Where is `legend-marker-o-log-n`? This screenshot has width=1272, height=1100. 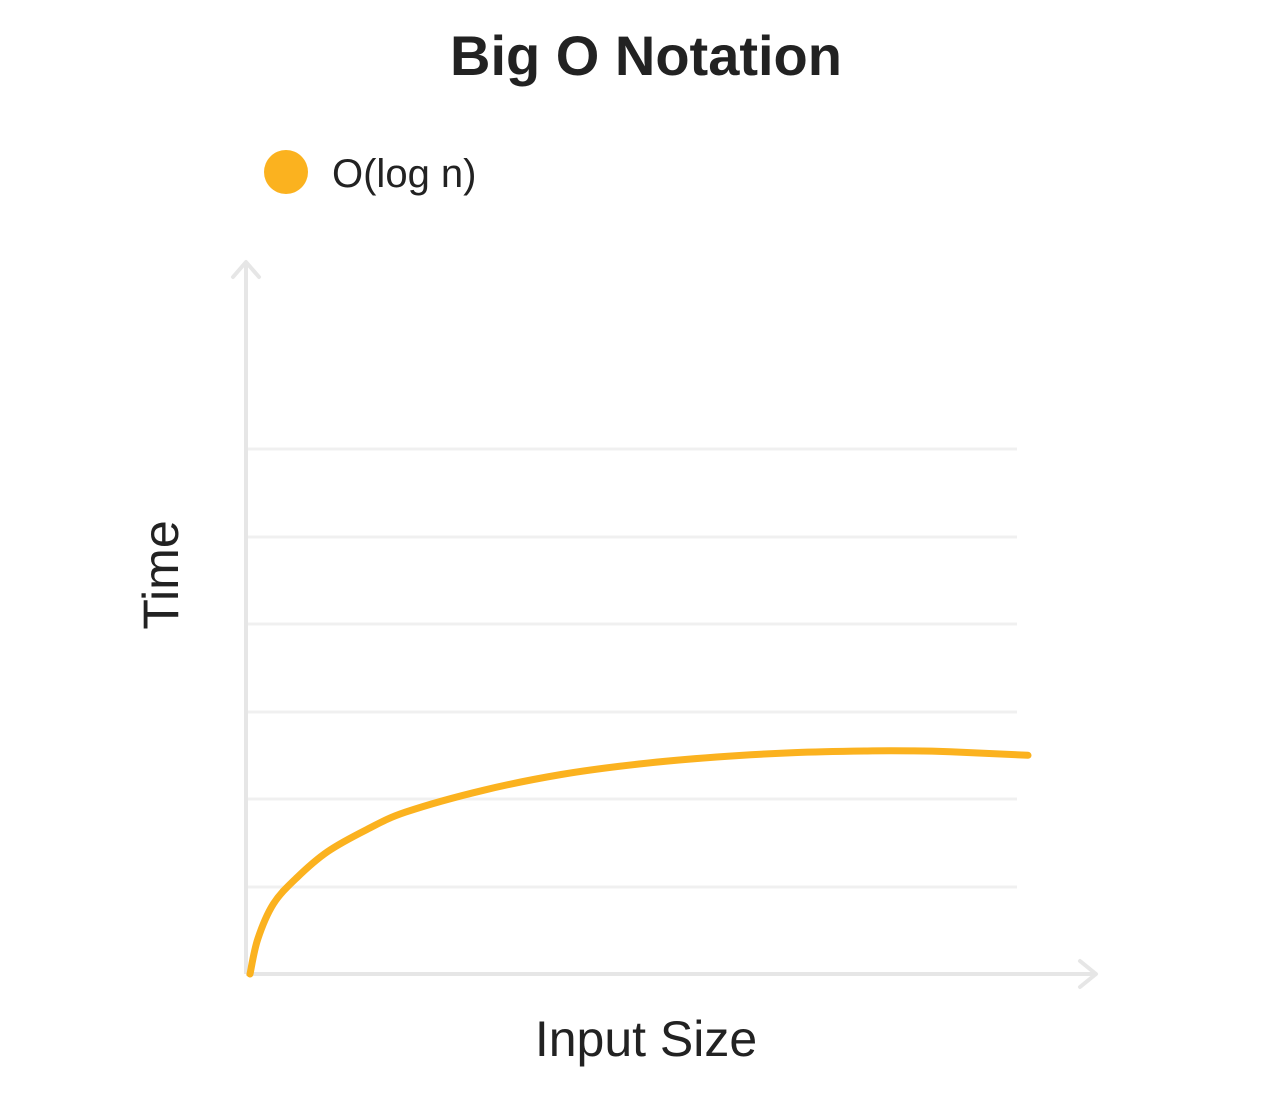
legend-marker-o-log-n is located at coordinates (286, 172).